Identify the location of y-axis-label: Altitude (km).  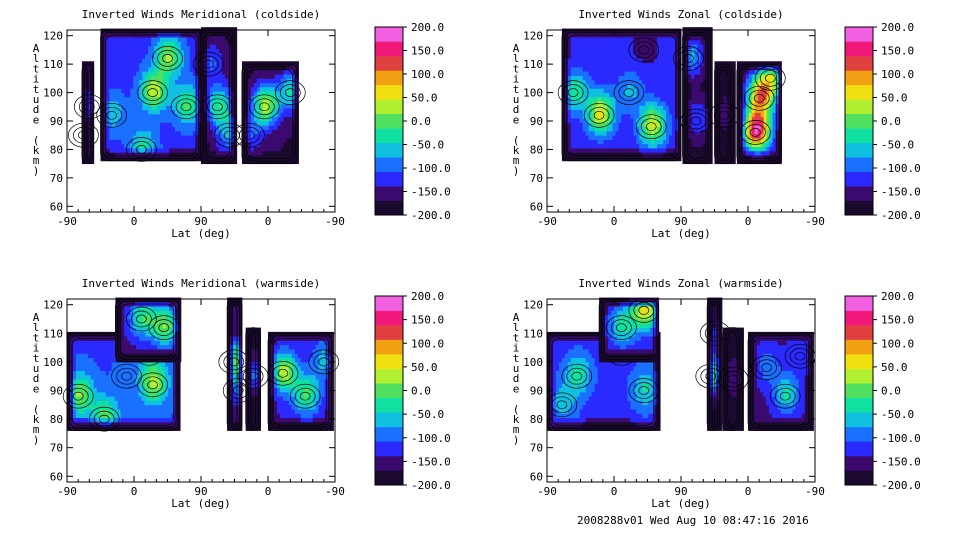
(39, 46).